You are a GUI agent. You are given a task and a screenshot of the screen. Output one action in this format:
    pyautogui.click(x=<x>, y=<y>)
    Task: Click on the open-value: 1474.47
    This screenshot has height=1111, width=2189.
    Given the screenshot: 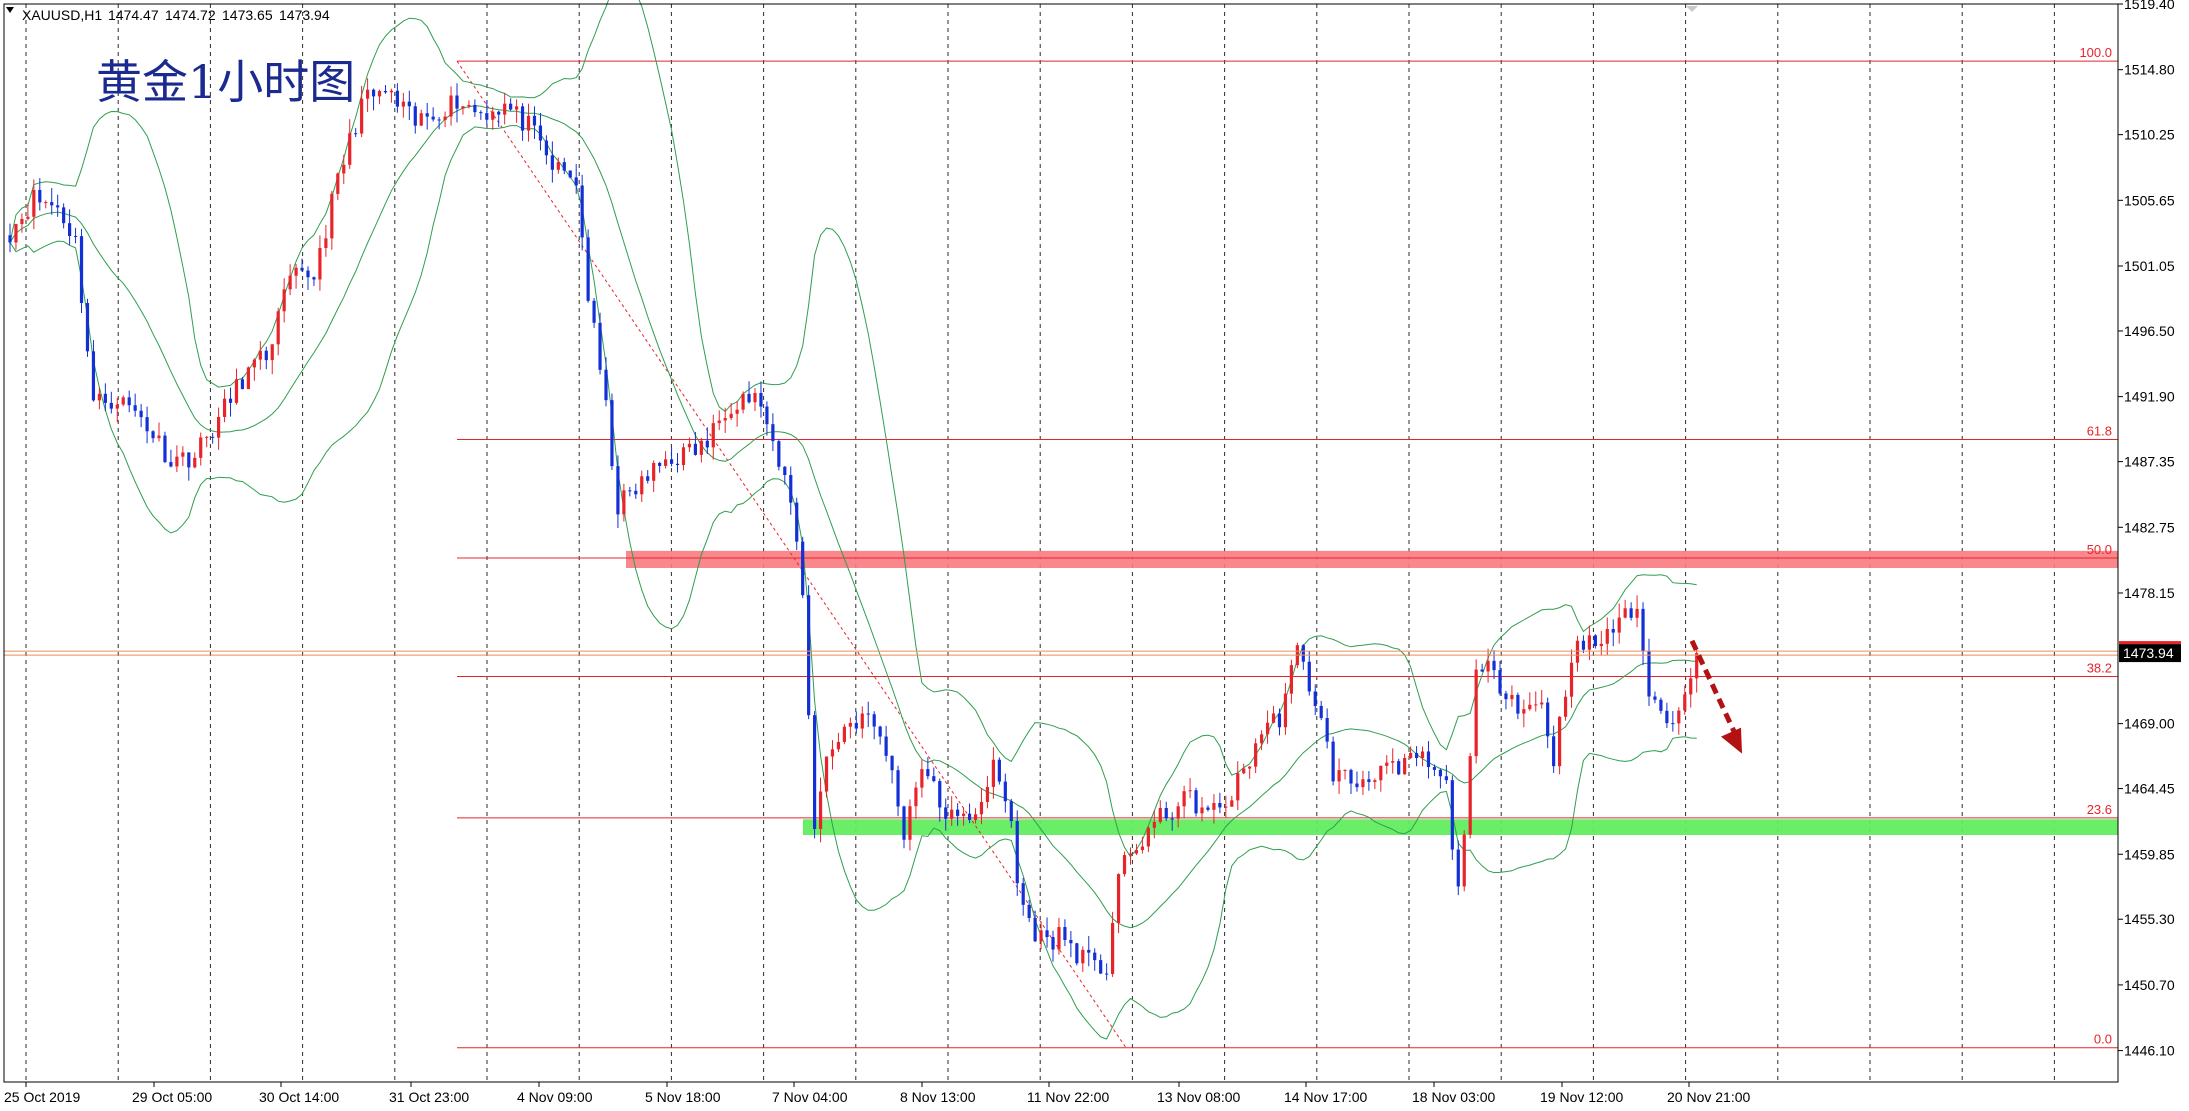 What is the action you would take?
    pyautogui.click(x=133, y=15)
    